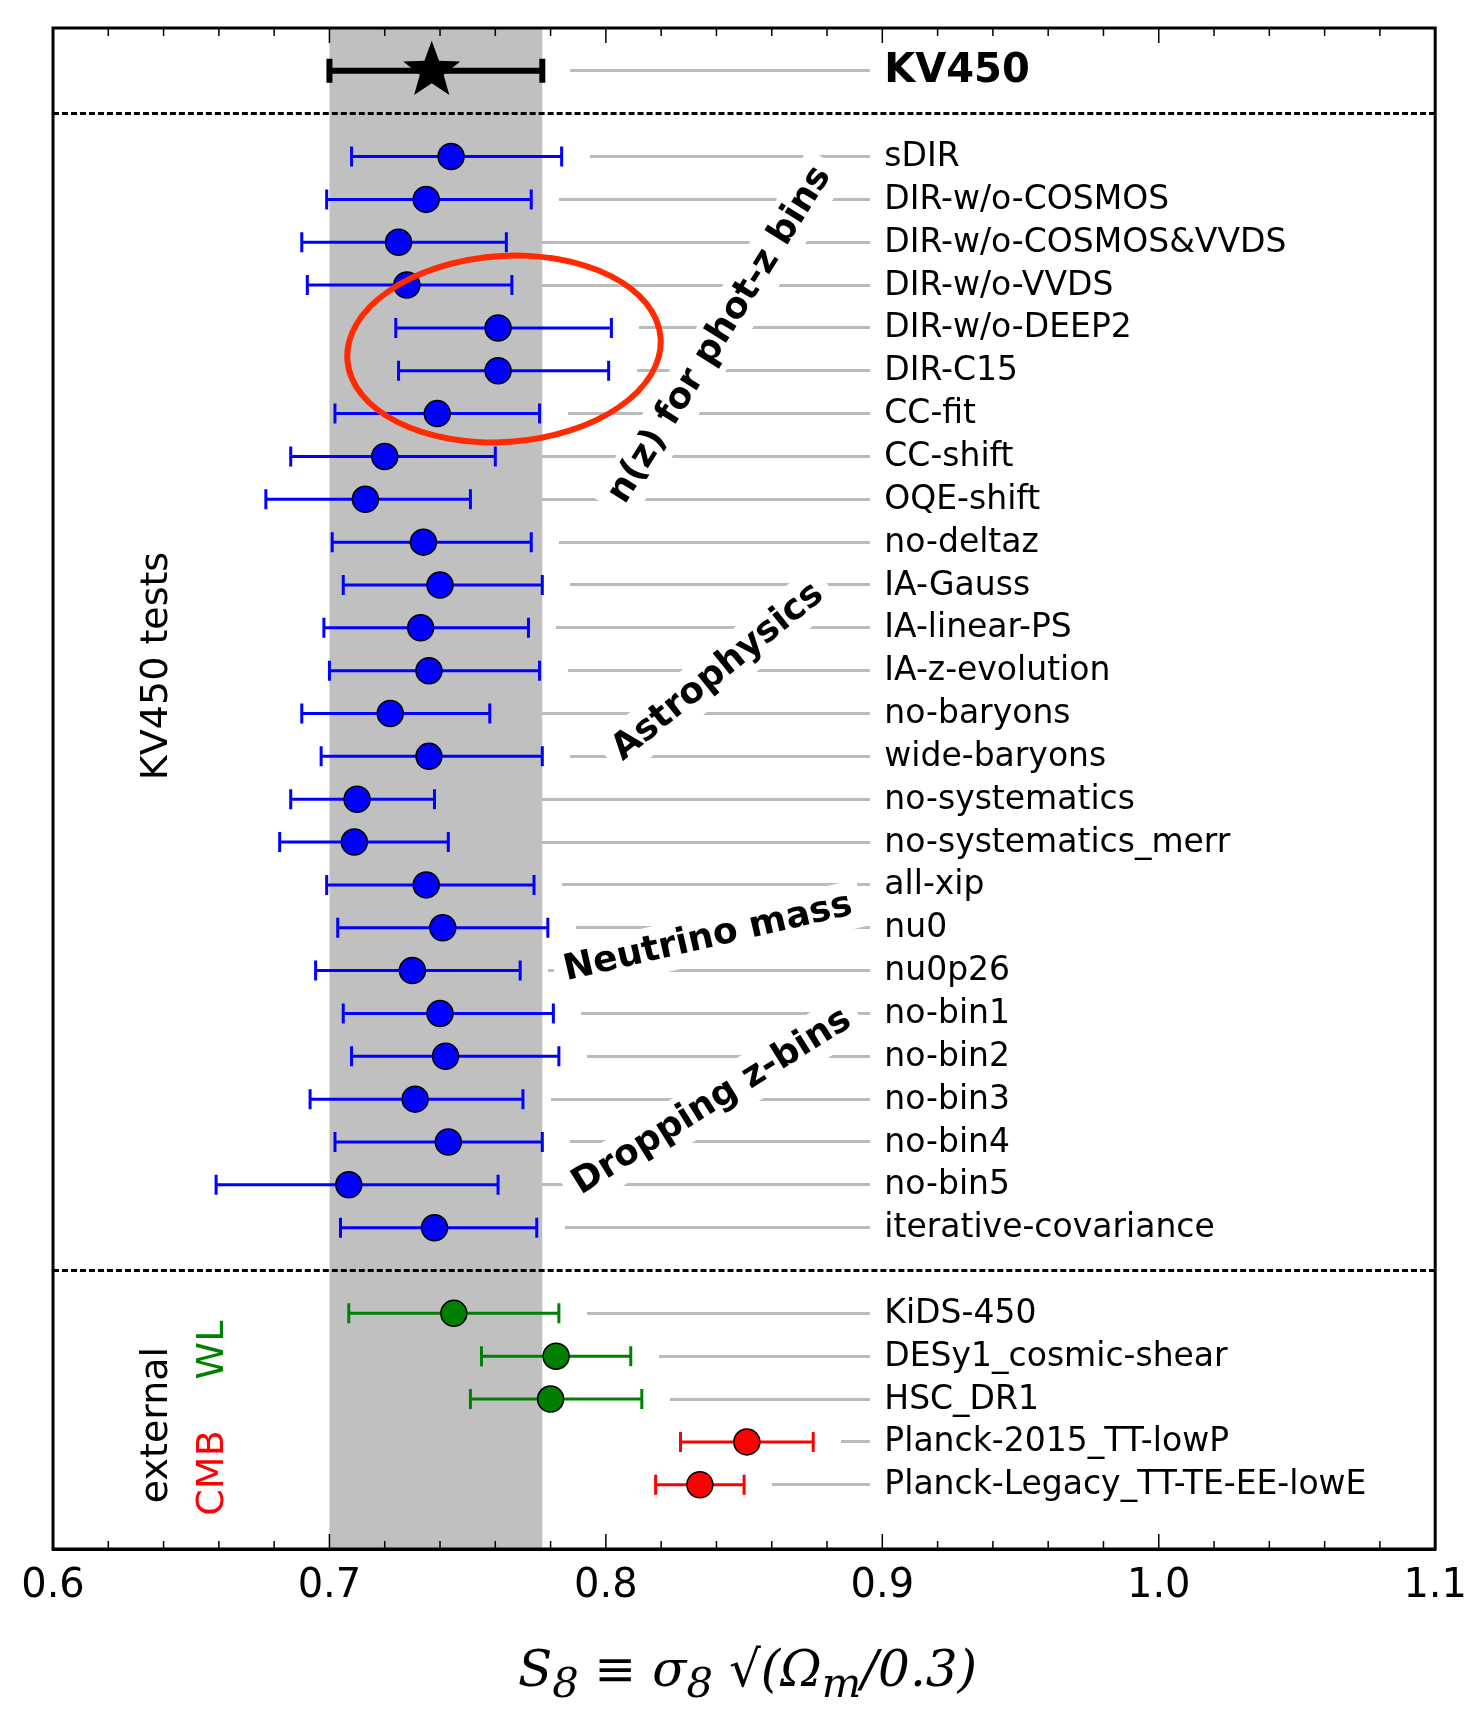 The height and width of the screenshot is (1727, 1481). I want to click on y-tick-label: DIR-C15, so click(951, 369).